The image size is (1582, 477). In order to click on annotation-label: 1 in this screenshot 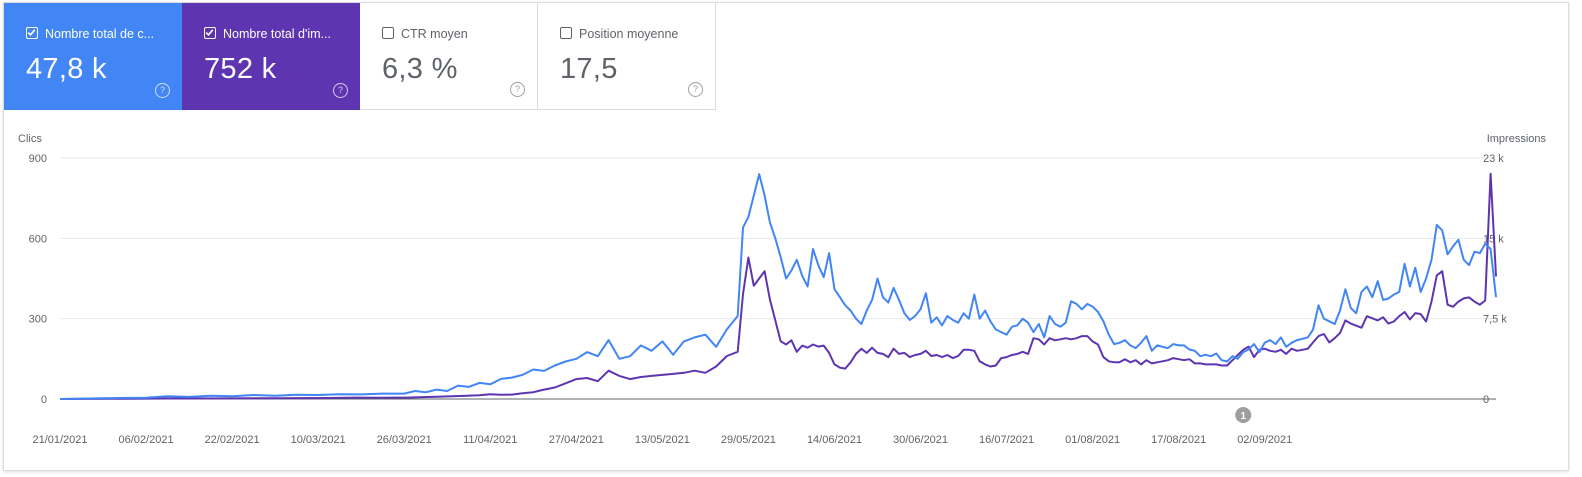, I will do `click(1243, 416)`.